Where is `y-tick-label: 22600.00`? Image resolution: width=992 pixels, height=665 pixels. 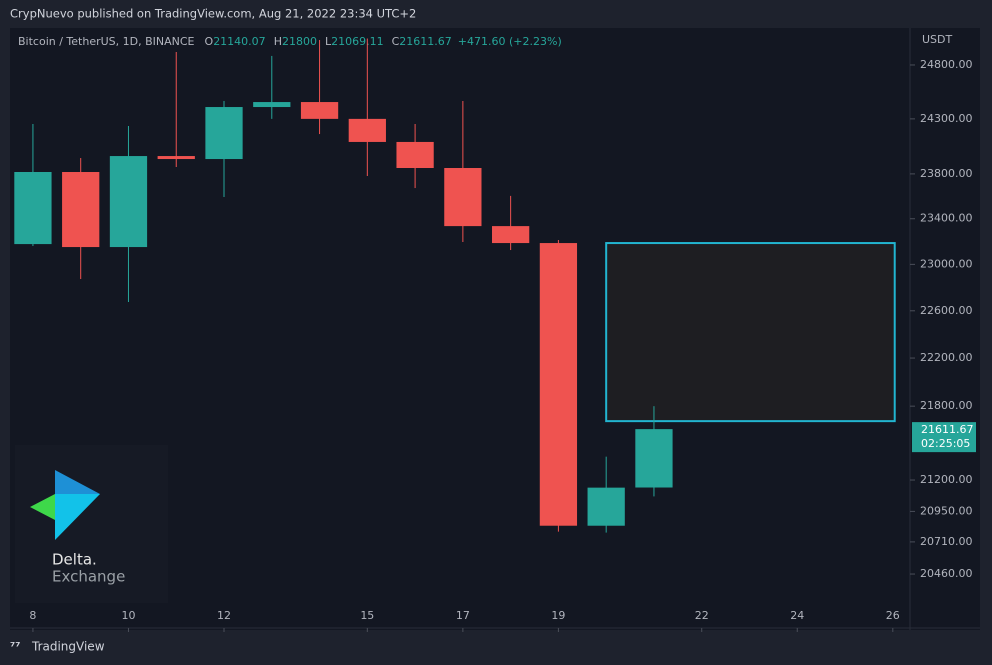 y-tick-label: 22600.00 is located at coordinates (946, 310).